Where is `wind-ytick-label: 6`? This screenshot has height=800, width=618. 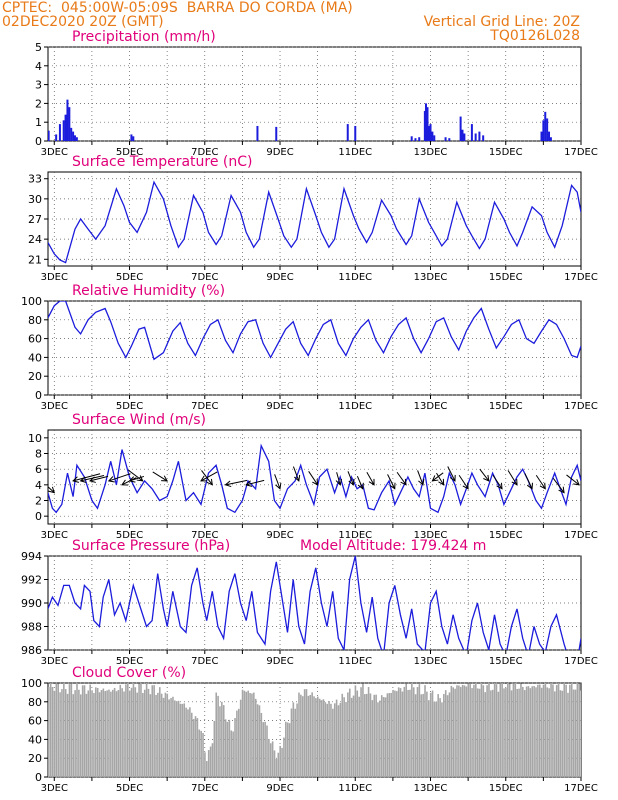 wind-ytick-label: 6 is located at coordinates (38, 469).